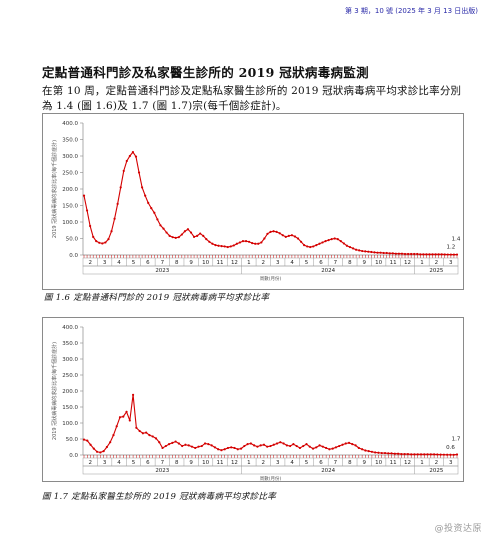  I want to click on year-label: 2023, so click(162, 271).